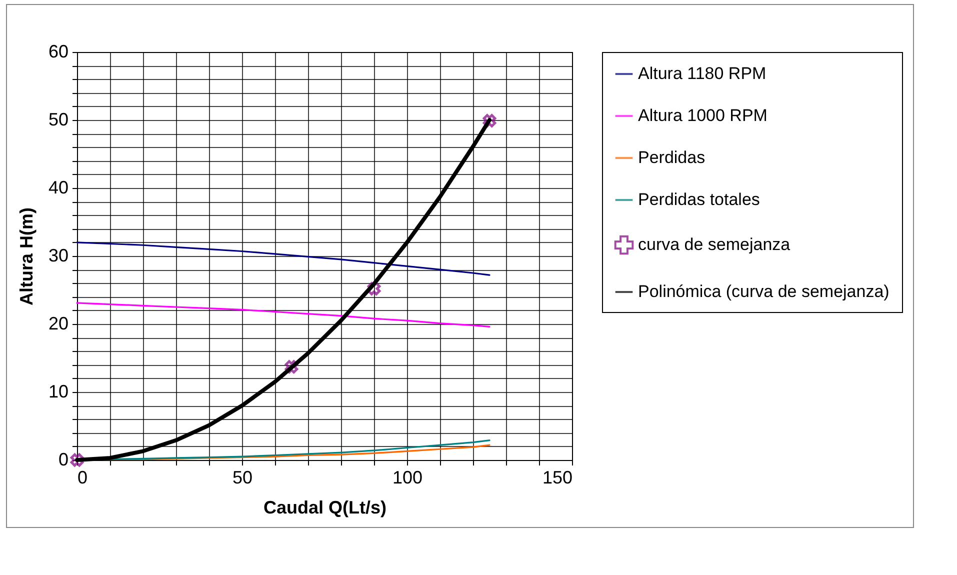  I want to click on legend-label: Polinómica (curva de semejanza), so click(764, 291).